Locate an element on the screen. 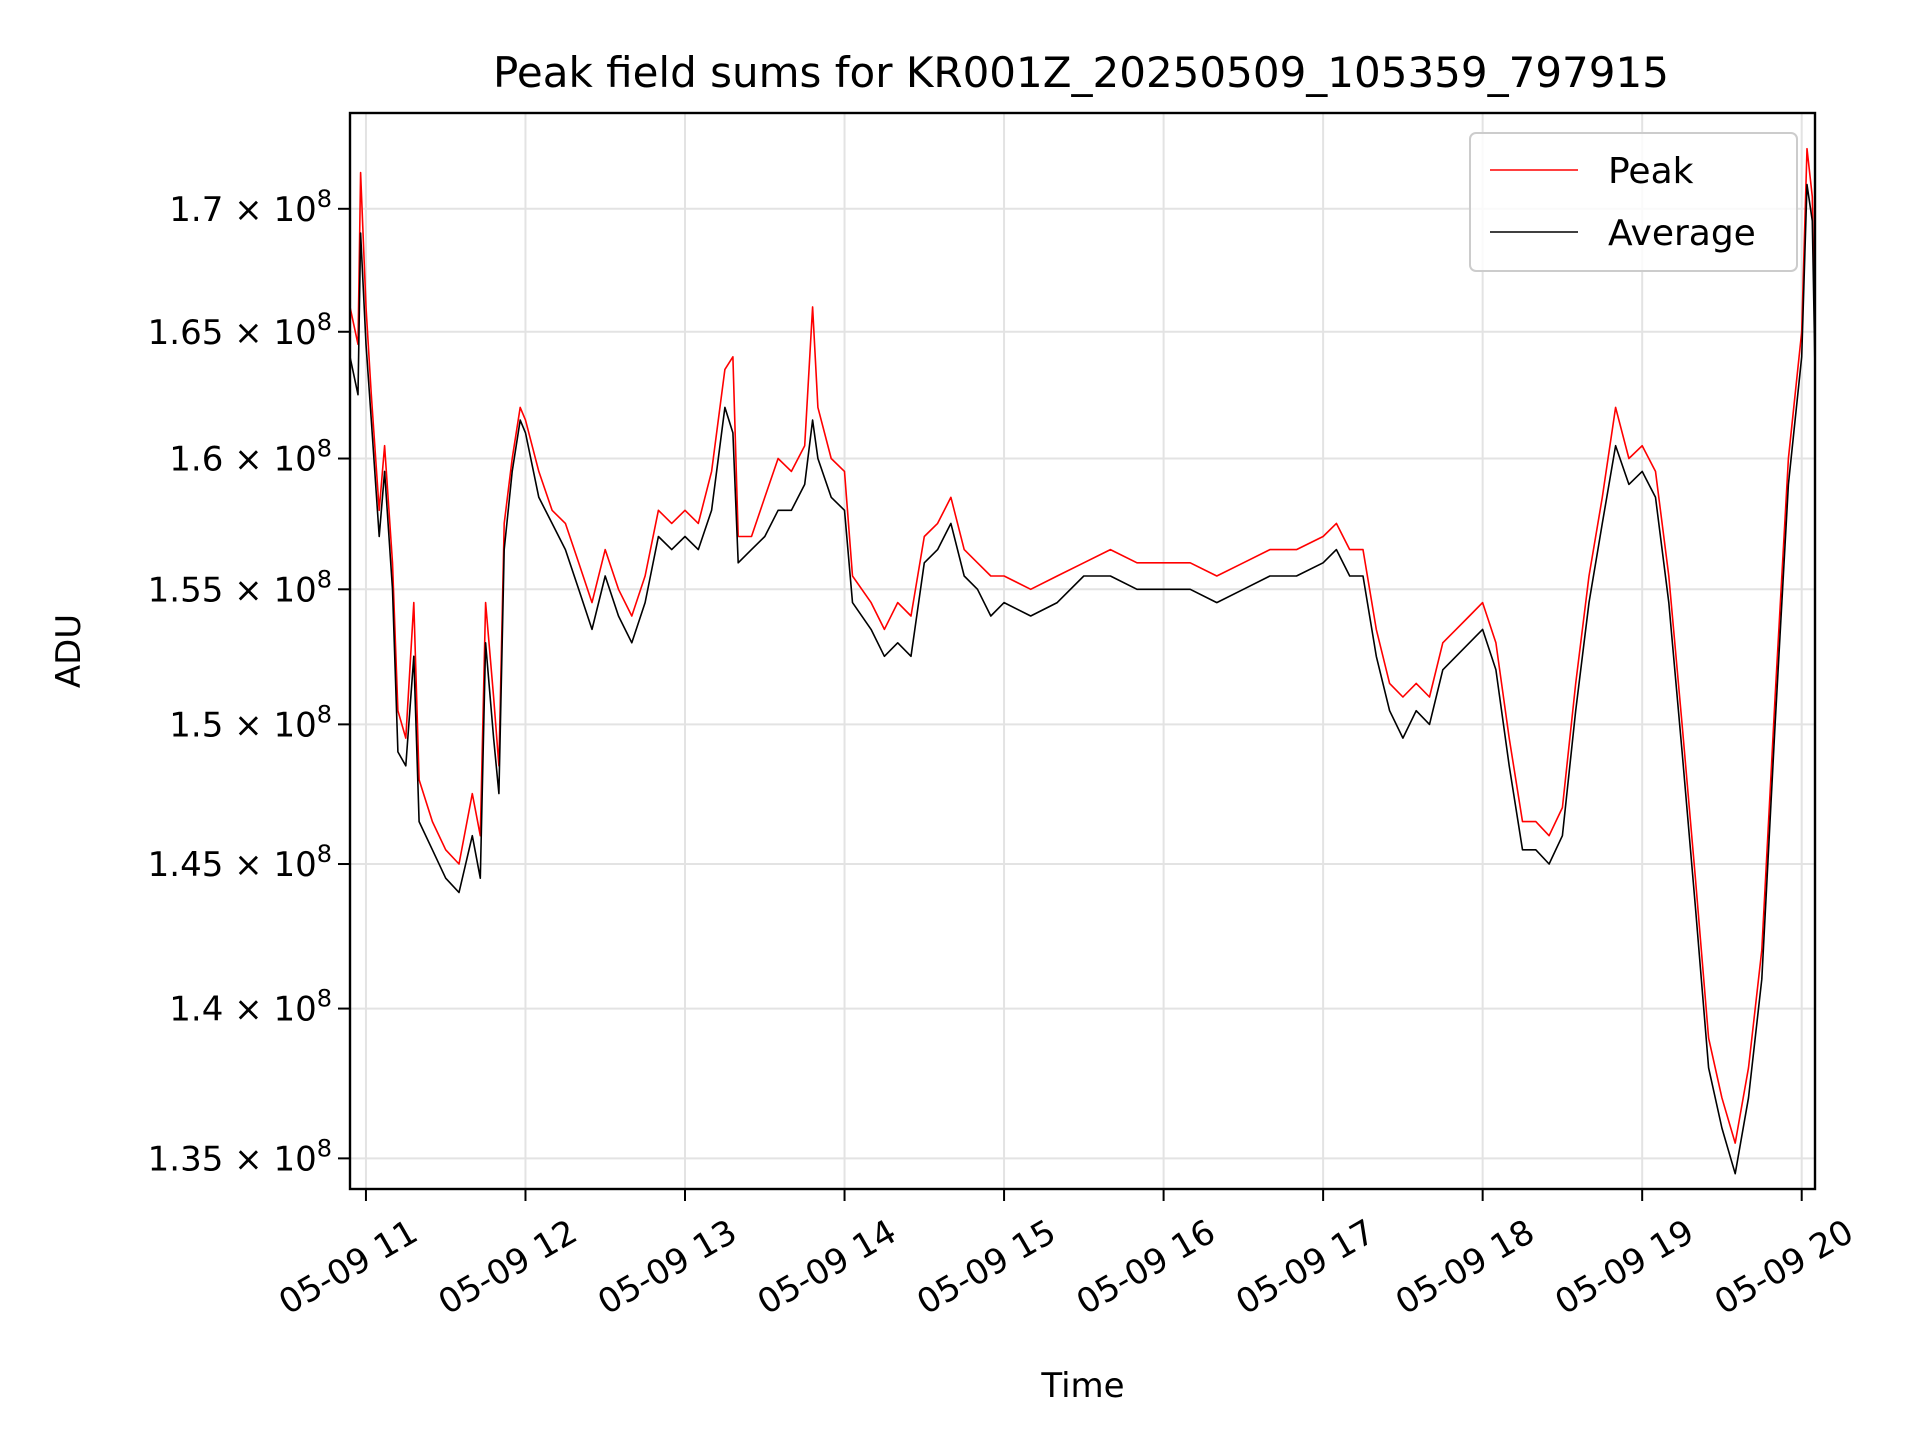 This screenshot has width=1920, height=1440. y-tick-mantissa: 1.35 is located at coordinates (191, 1159).